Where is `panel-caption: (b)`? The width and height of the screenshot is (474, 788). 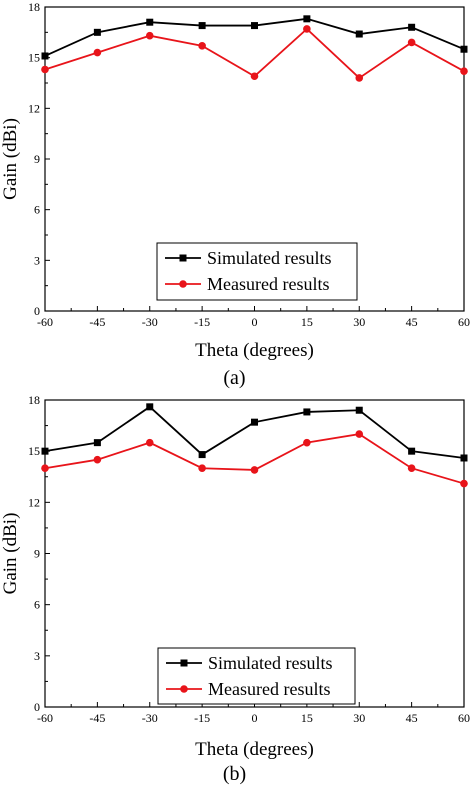 panel-caption: (b) is located at coordinates (234, 774).